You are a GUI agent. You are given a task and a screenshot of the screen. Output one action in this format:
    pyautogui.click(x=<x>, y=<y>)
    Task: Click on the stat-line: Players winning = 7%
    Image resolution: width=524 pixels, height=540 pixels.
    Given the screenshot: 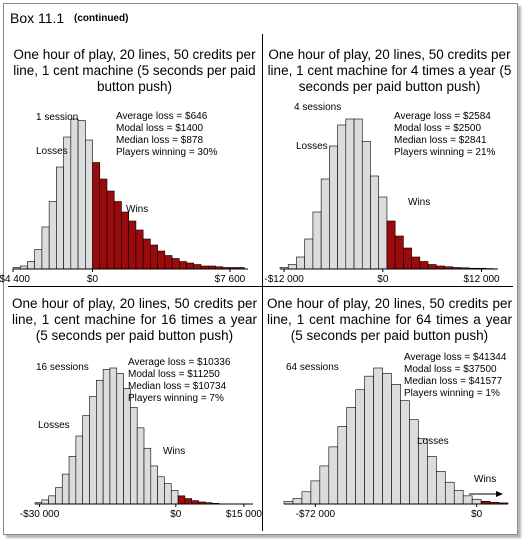 What is the action you would take?
    pyautogui.click(x=176, y=398)
    